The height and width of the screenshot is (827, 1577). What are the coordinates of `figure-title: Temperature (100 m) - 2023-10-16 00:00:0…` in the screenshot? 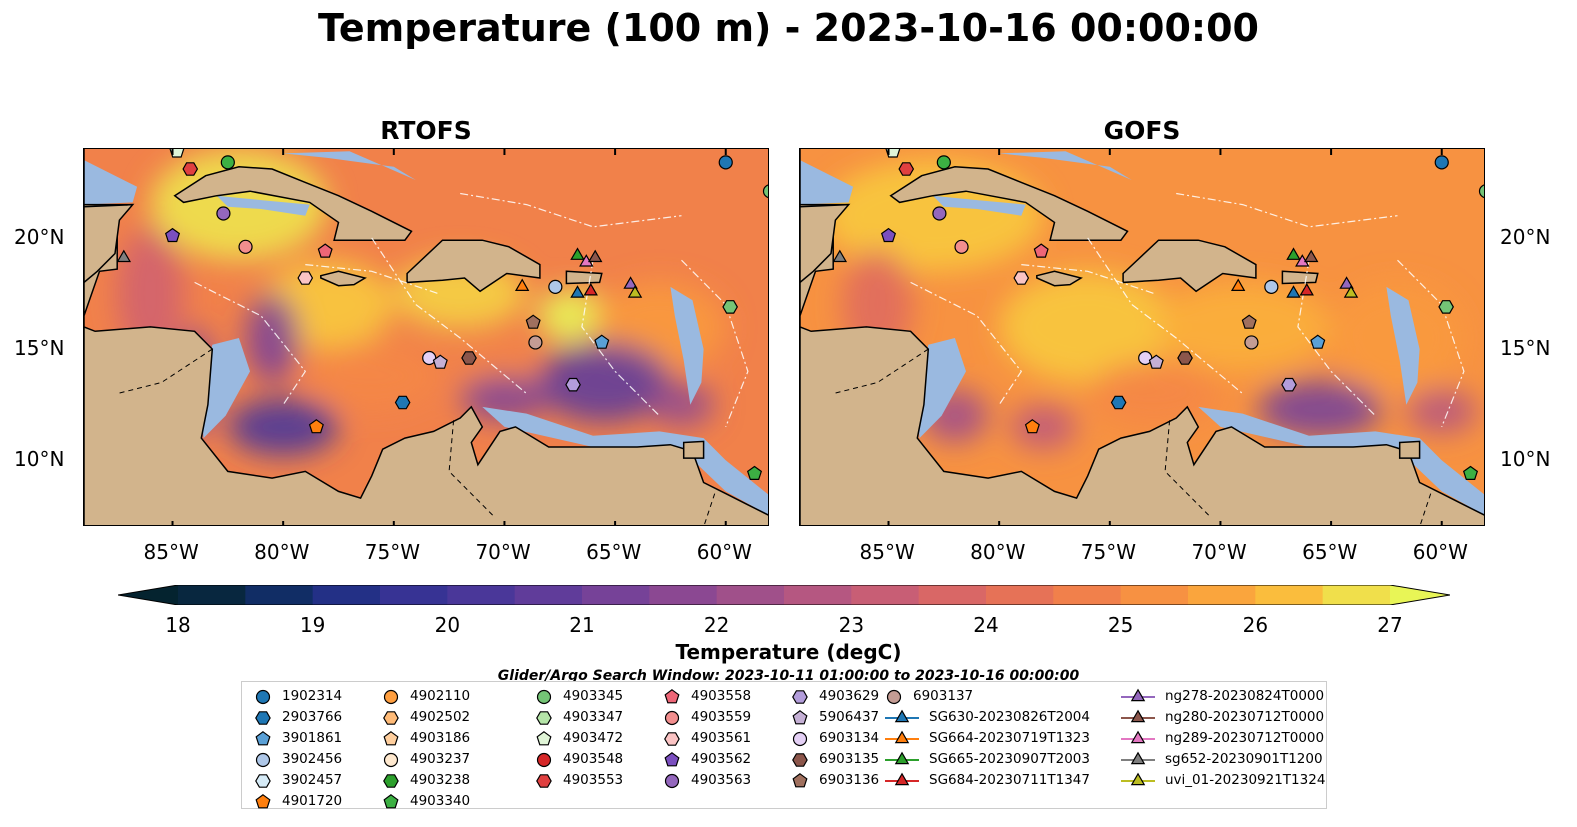 It's located at (788, 28).